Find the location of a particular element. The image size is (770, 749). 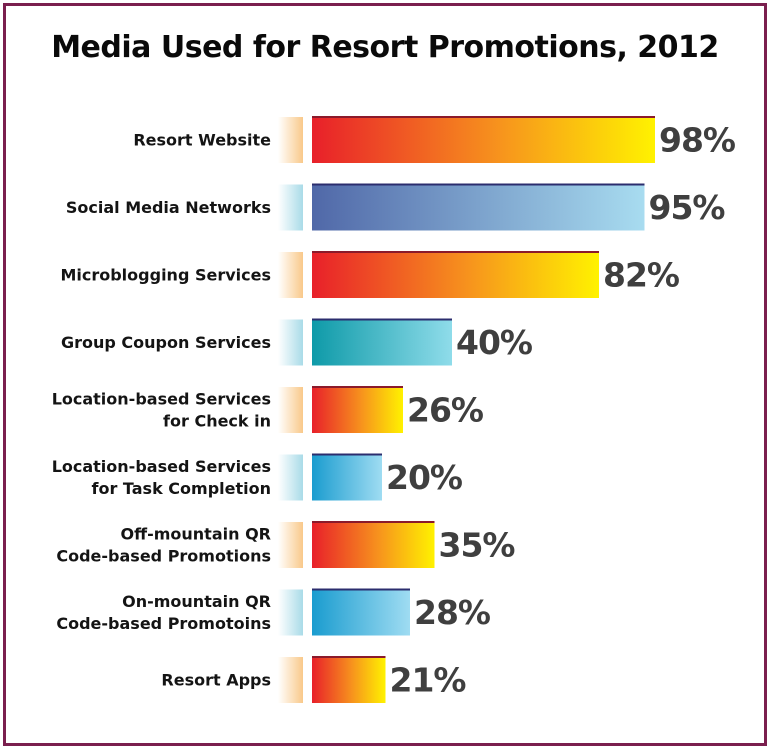

value-label: 35% is located at coordinates (477, 545).